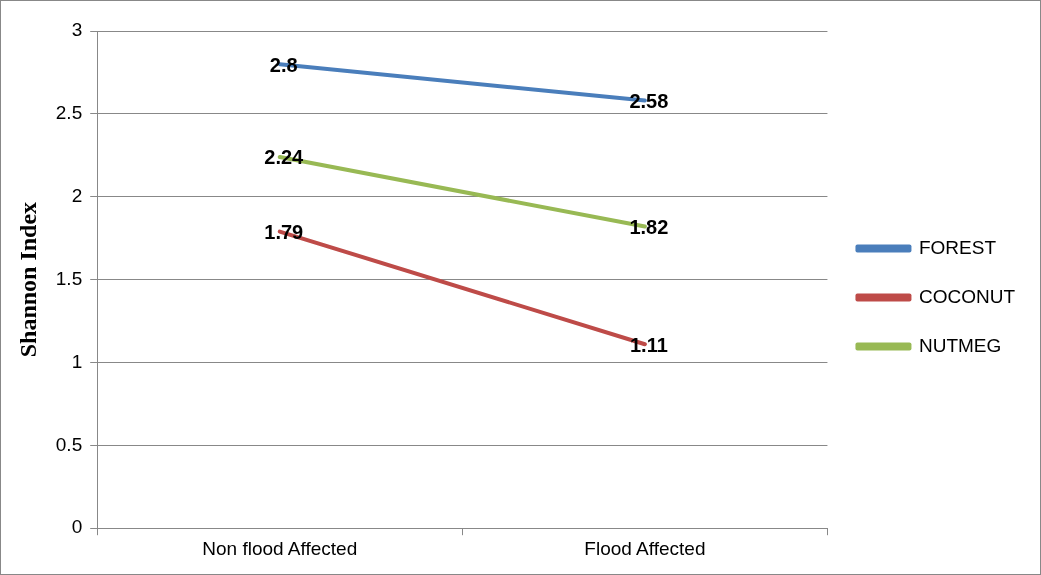  I want to click on x-tick-label: Non flood Affected, so click(280, 548).